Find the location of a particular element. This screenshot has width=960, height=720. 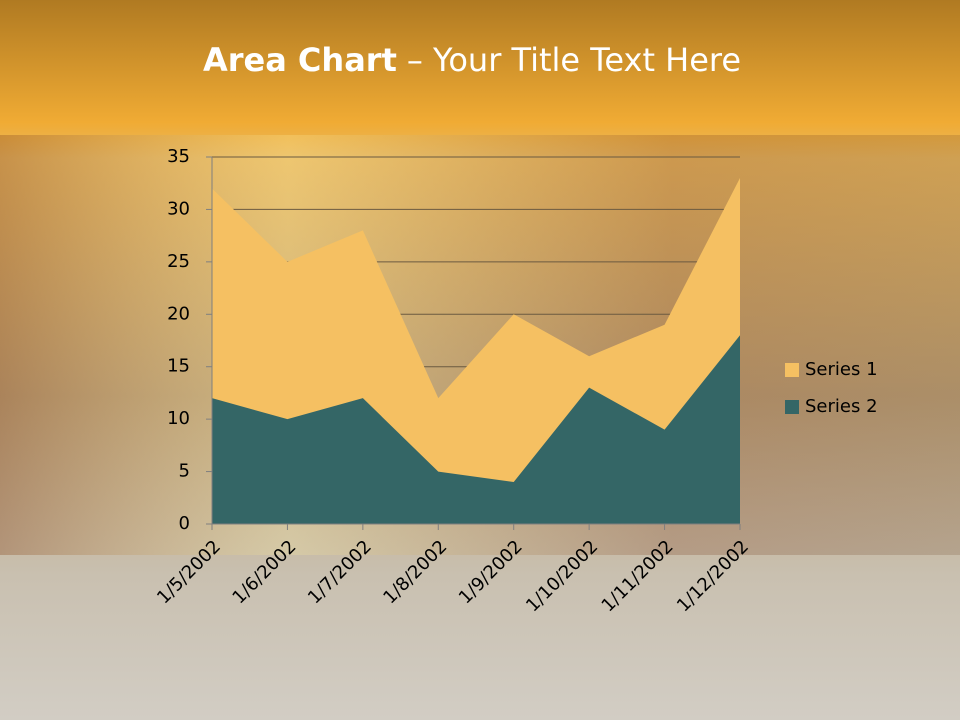

y-tick-label: 0 is located at coordinates (184, 523).